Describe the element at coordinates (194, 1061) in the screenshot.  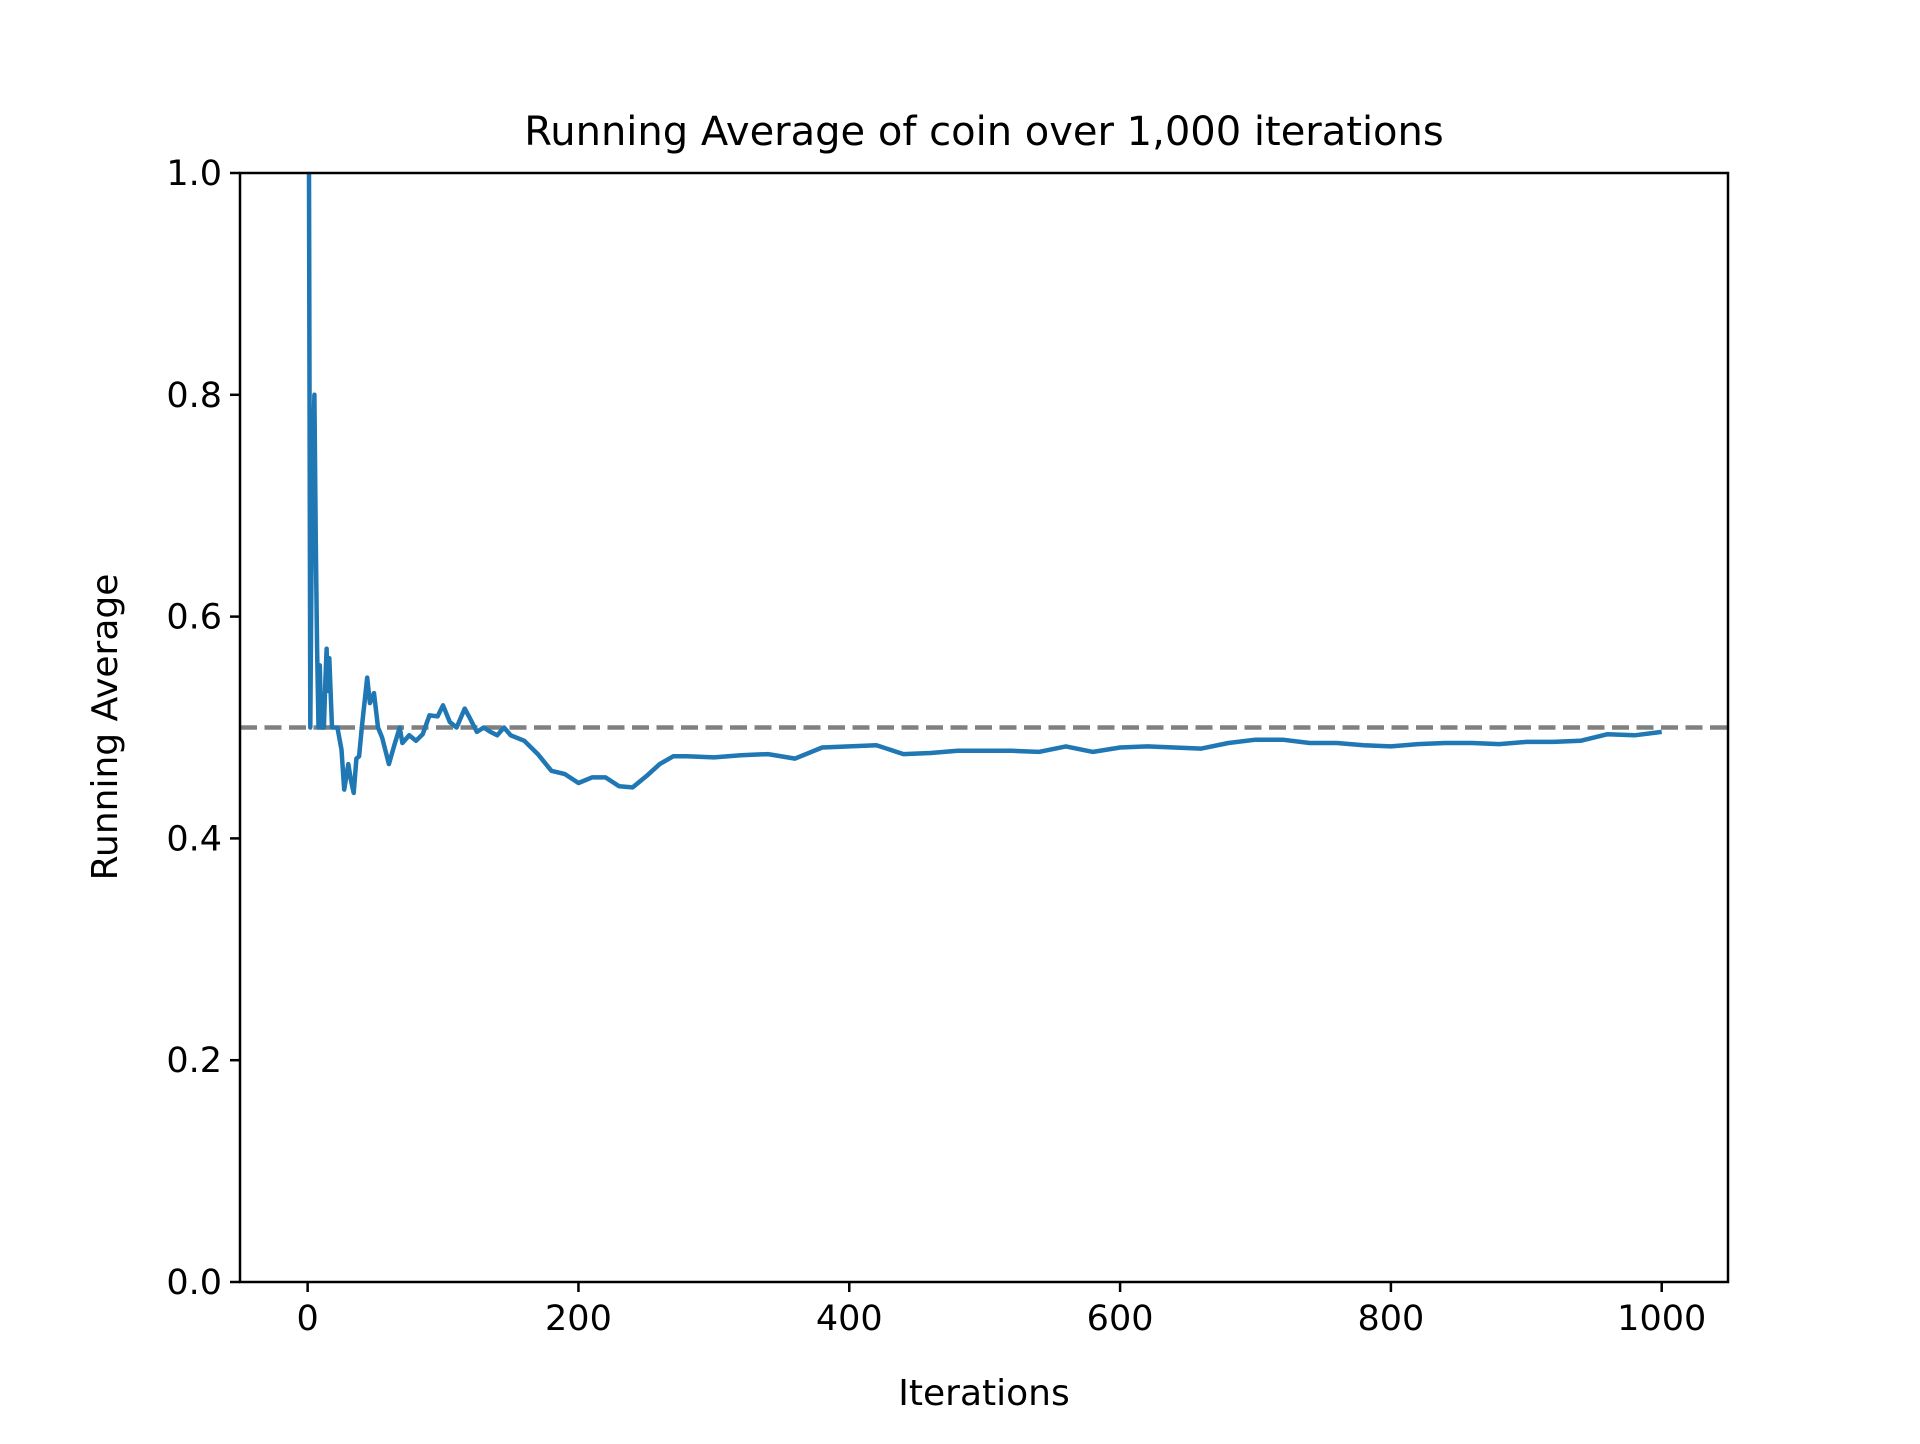
I see `y-tick-label: 0.2` at that location.